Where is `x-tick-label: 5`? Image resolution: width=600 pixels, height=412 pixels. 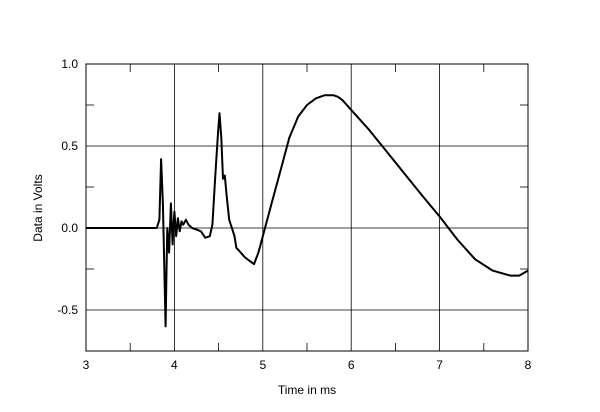
x-tick-label: 5 is located at coordinates (262, 365).